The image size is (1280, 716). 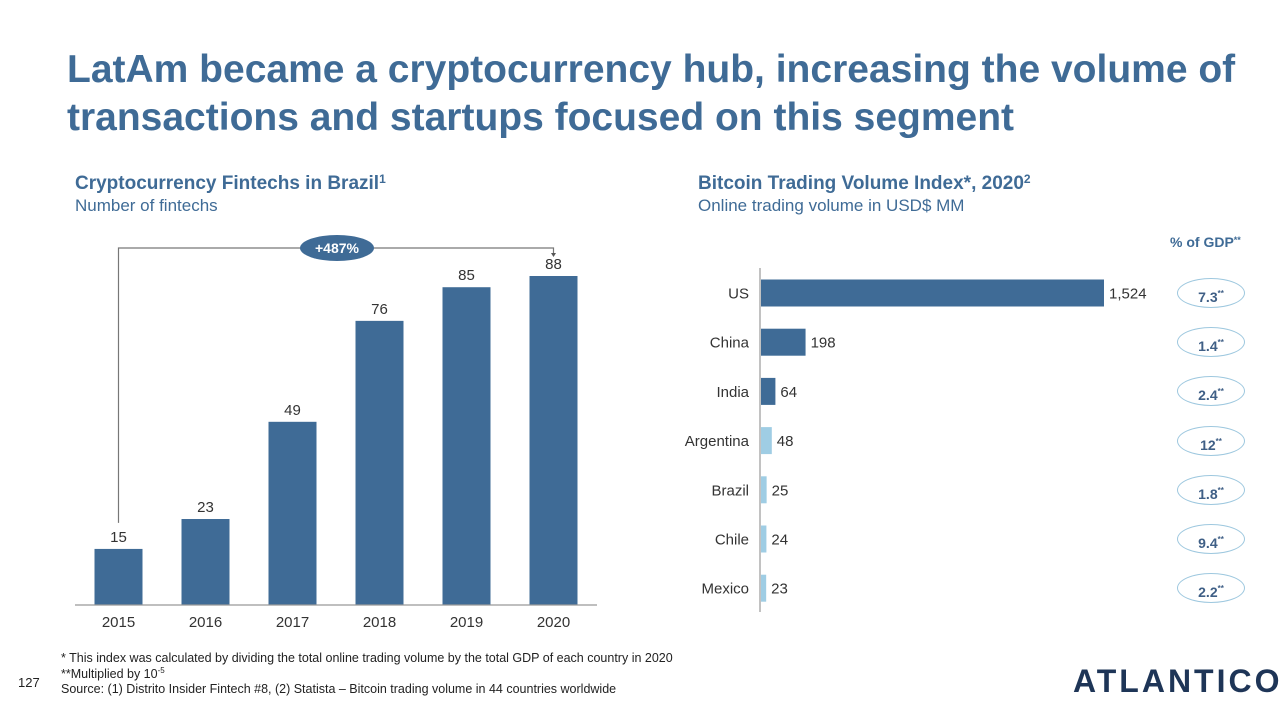 What do you see at coordinates (764, 539) in the screenshot?
I see `volume-bar-chile` at bounding box center [764, 539].